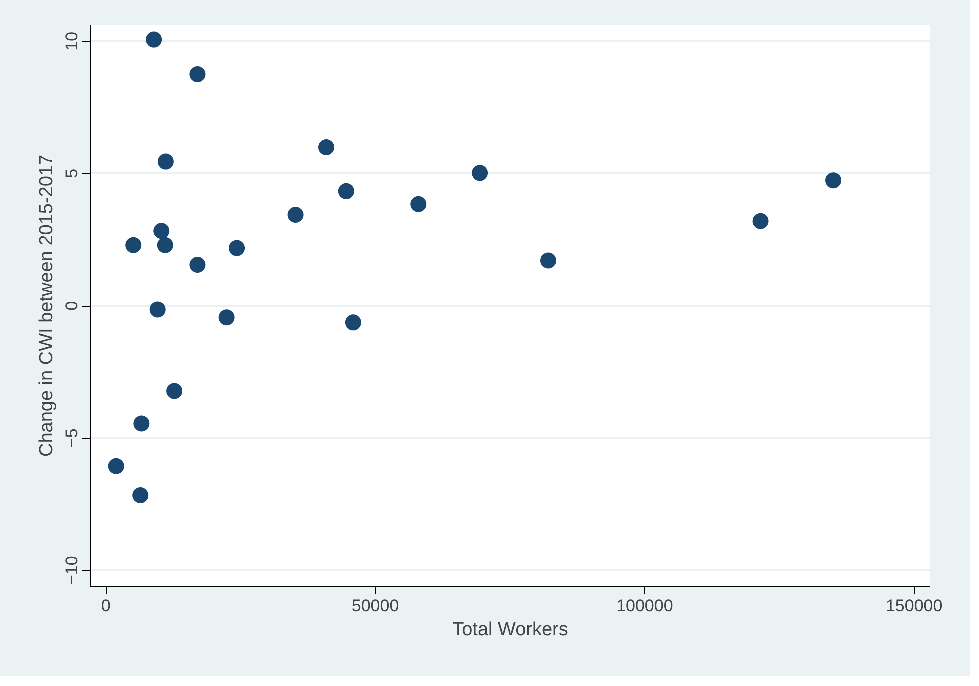  What do you see at coordinates (72, 306) in the screenshot?
I see `y-tick-label: 0` at bounding box center [72, 306].